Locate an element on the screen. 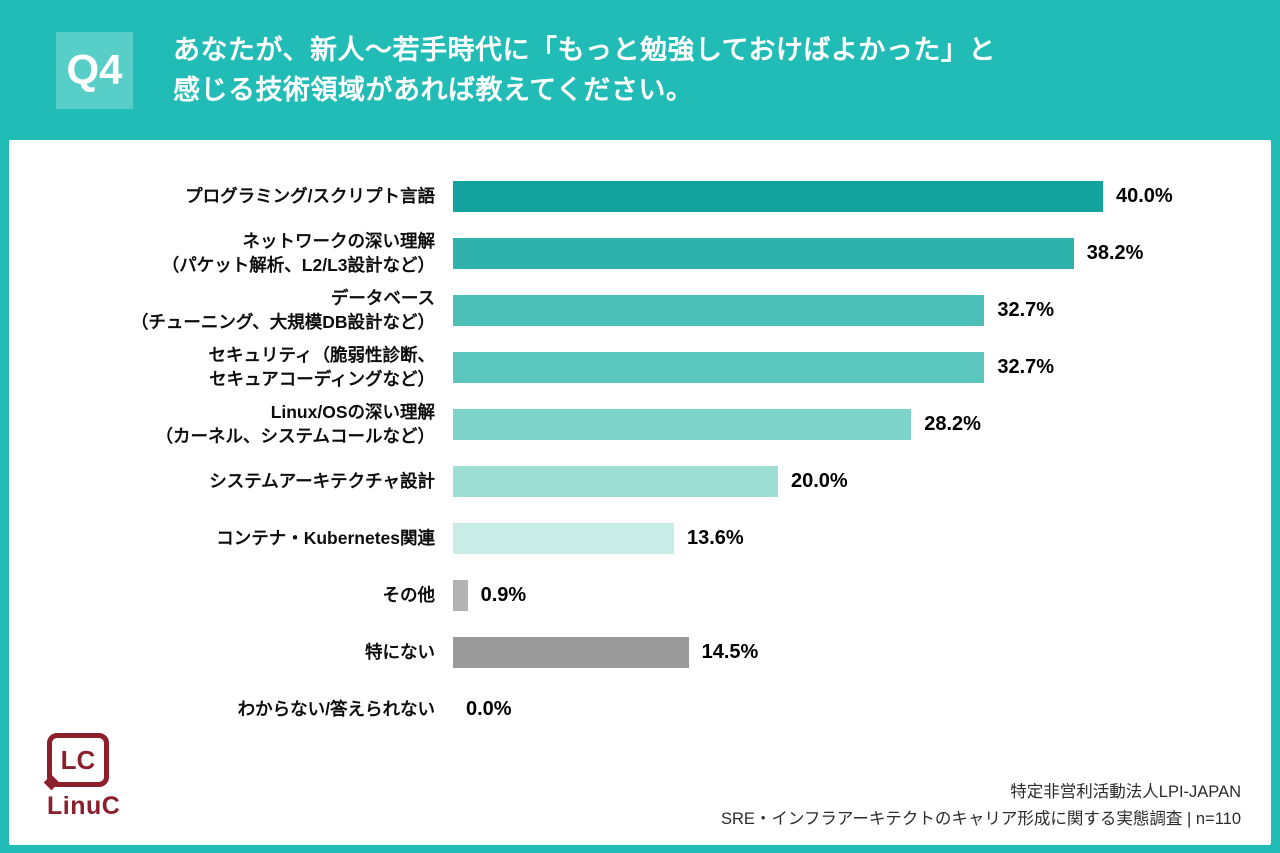  chart-row: システムアーキテクチャ設計 20.0% is located at coordinates (640, 481).